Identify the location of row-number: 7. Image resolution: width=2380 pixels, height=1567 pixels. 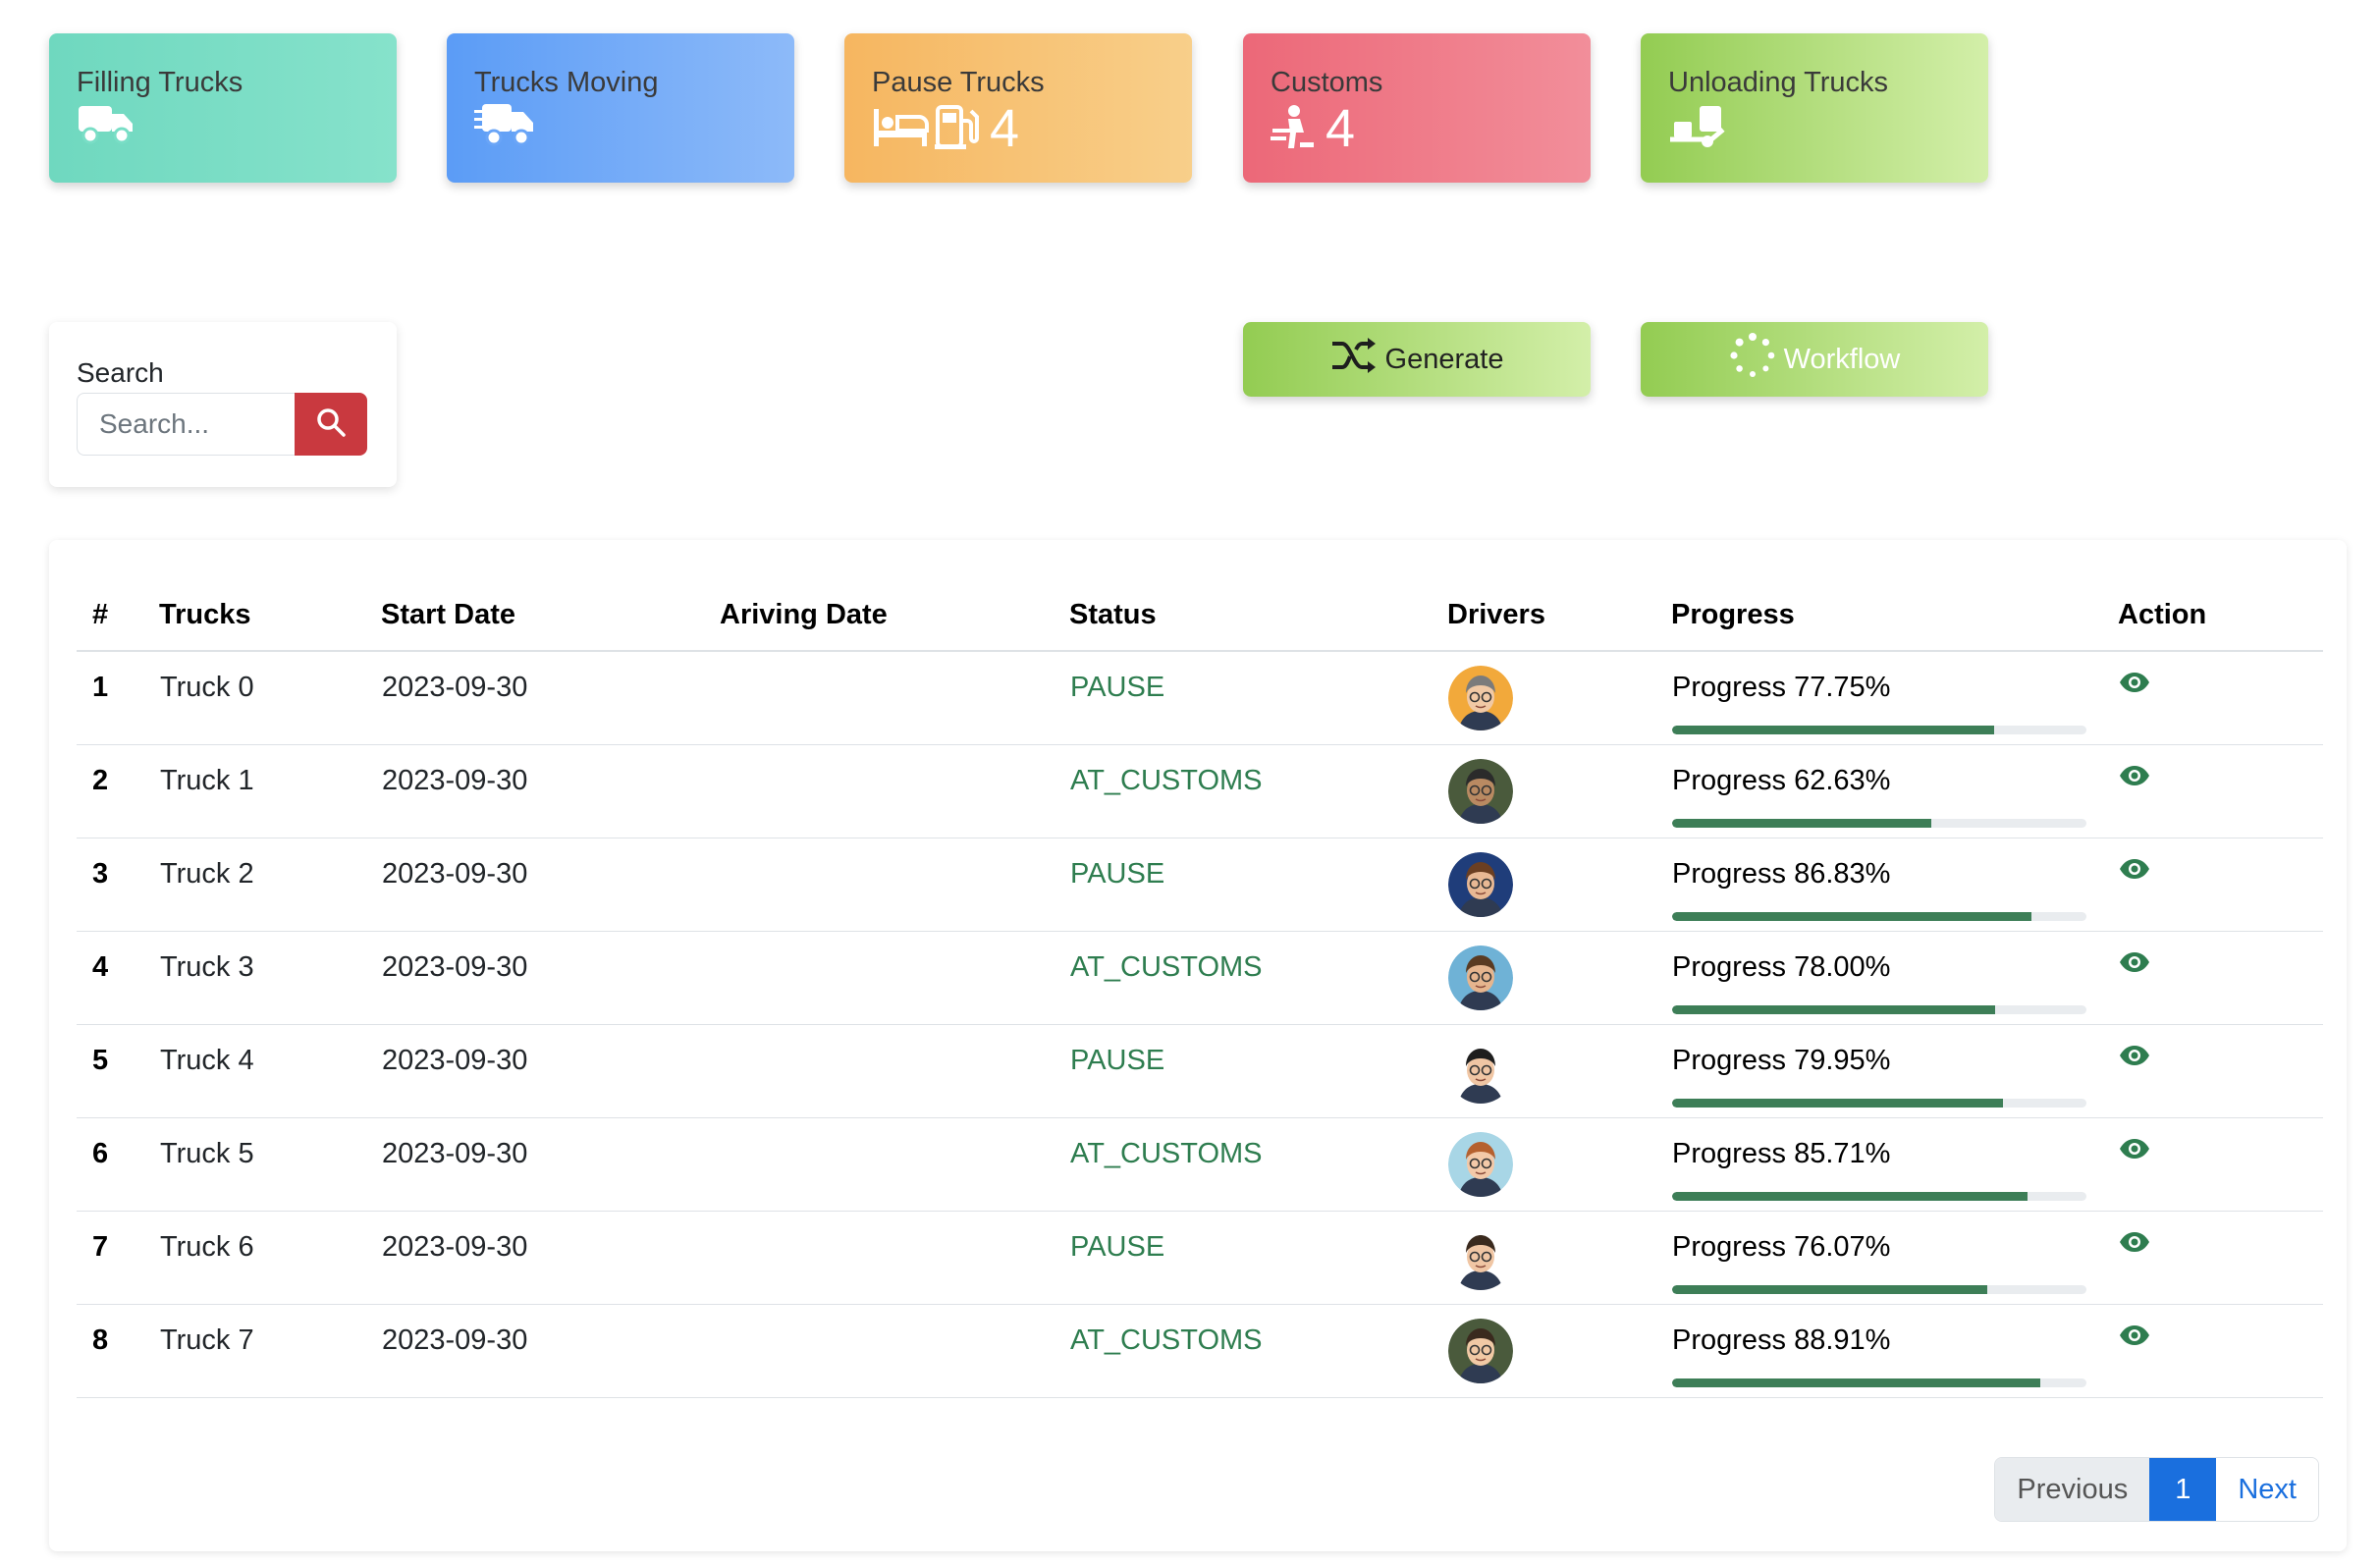
(118, 1258).